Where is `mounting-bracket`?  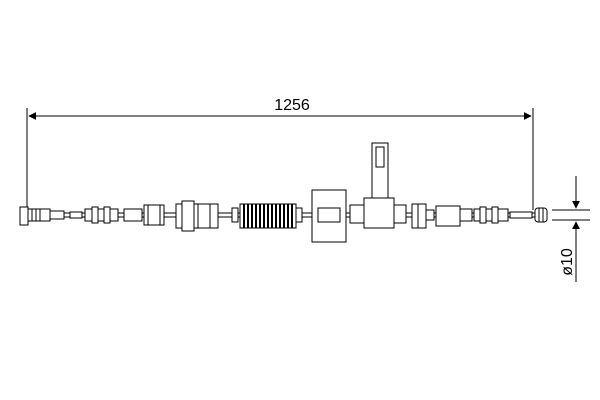 mounting-bracket is located at coordinates (378, 185).